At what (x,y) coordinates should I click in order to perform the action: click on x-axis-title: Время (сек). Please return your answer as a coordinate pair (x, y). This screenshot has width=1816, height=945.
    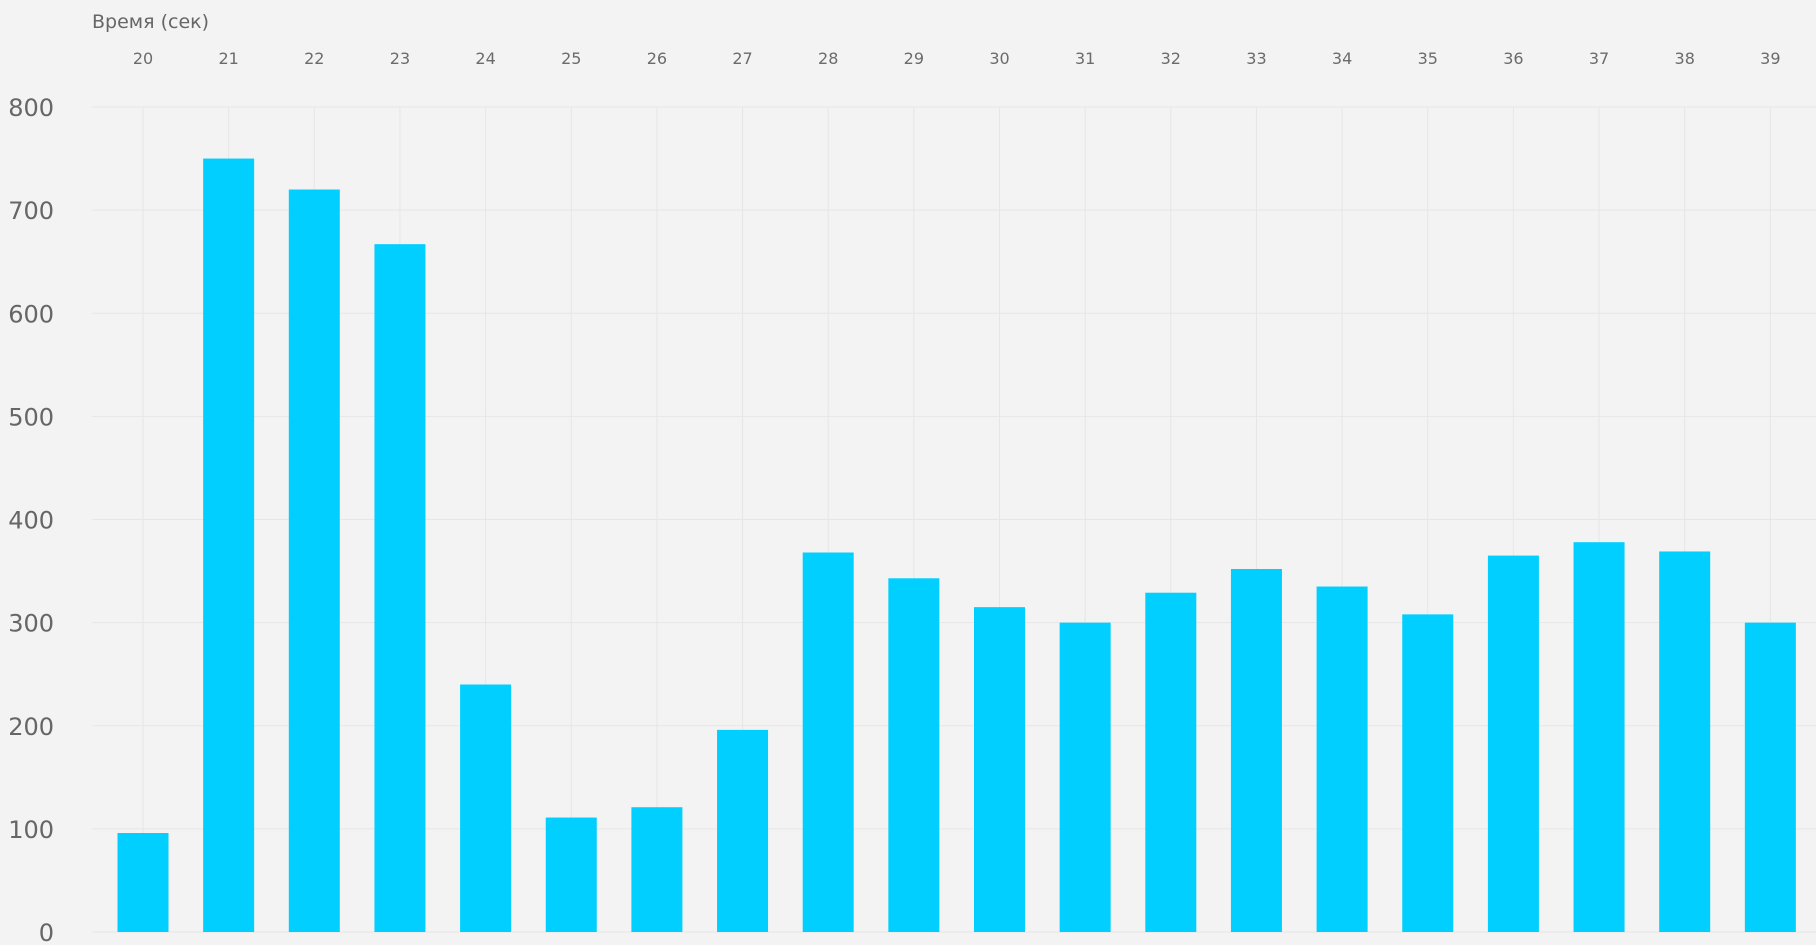
    Looking at the image, I should click on (150, 22).